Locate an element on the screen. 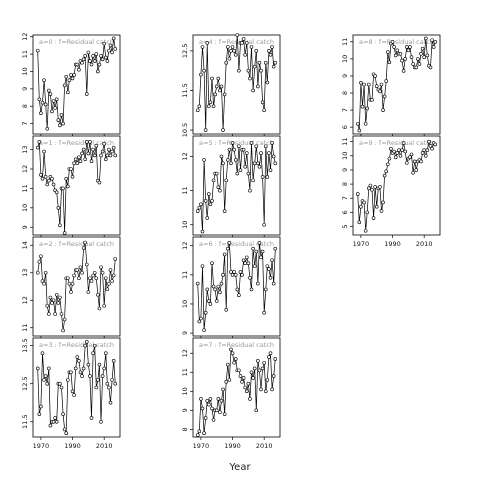  panel-frame is located at coordinates (76, 84).